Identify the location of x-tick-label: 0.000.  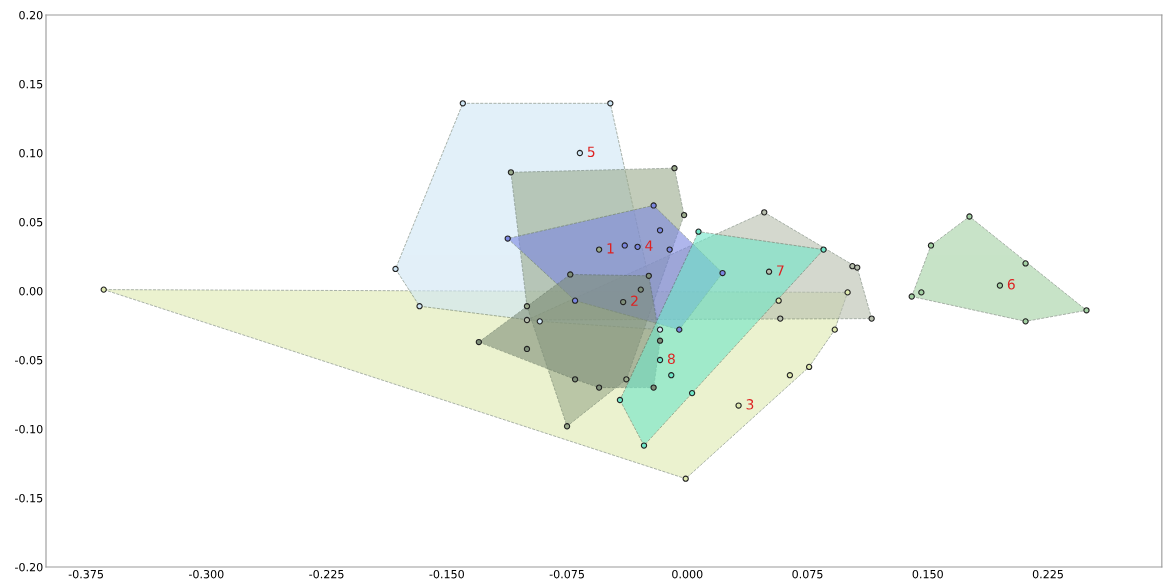
(687, 574).